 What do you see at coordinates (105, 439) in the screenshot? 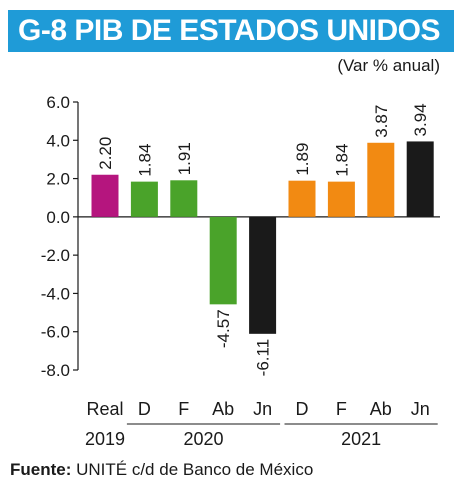
I see `group-label: 2019` at bounding box center [105, 439].